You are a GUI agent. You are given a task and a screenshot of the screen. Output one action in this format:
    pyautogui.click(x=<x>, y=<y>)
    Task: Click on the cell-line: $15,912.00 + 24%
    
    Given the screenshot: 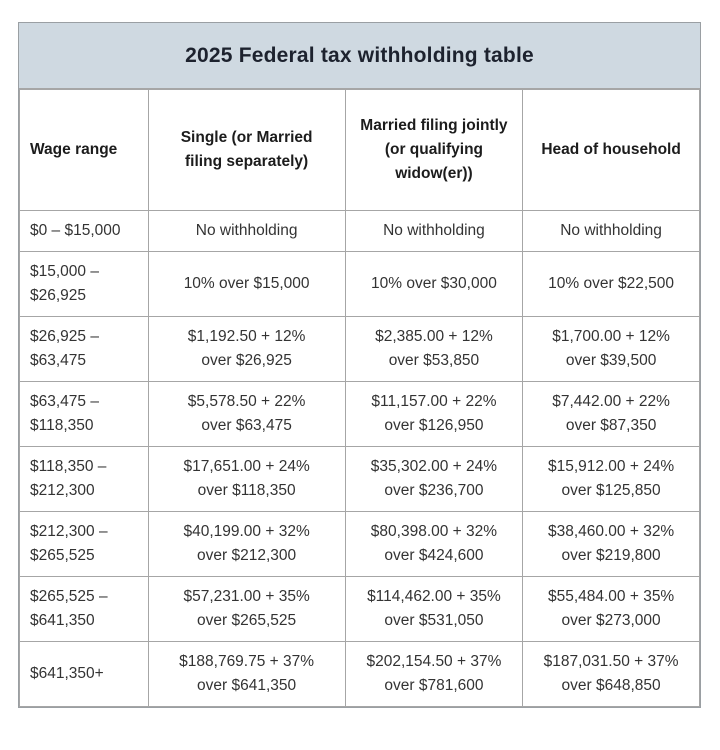 What is the action you would take?
    pyautogui.click(x=611, y=467)
    